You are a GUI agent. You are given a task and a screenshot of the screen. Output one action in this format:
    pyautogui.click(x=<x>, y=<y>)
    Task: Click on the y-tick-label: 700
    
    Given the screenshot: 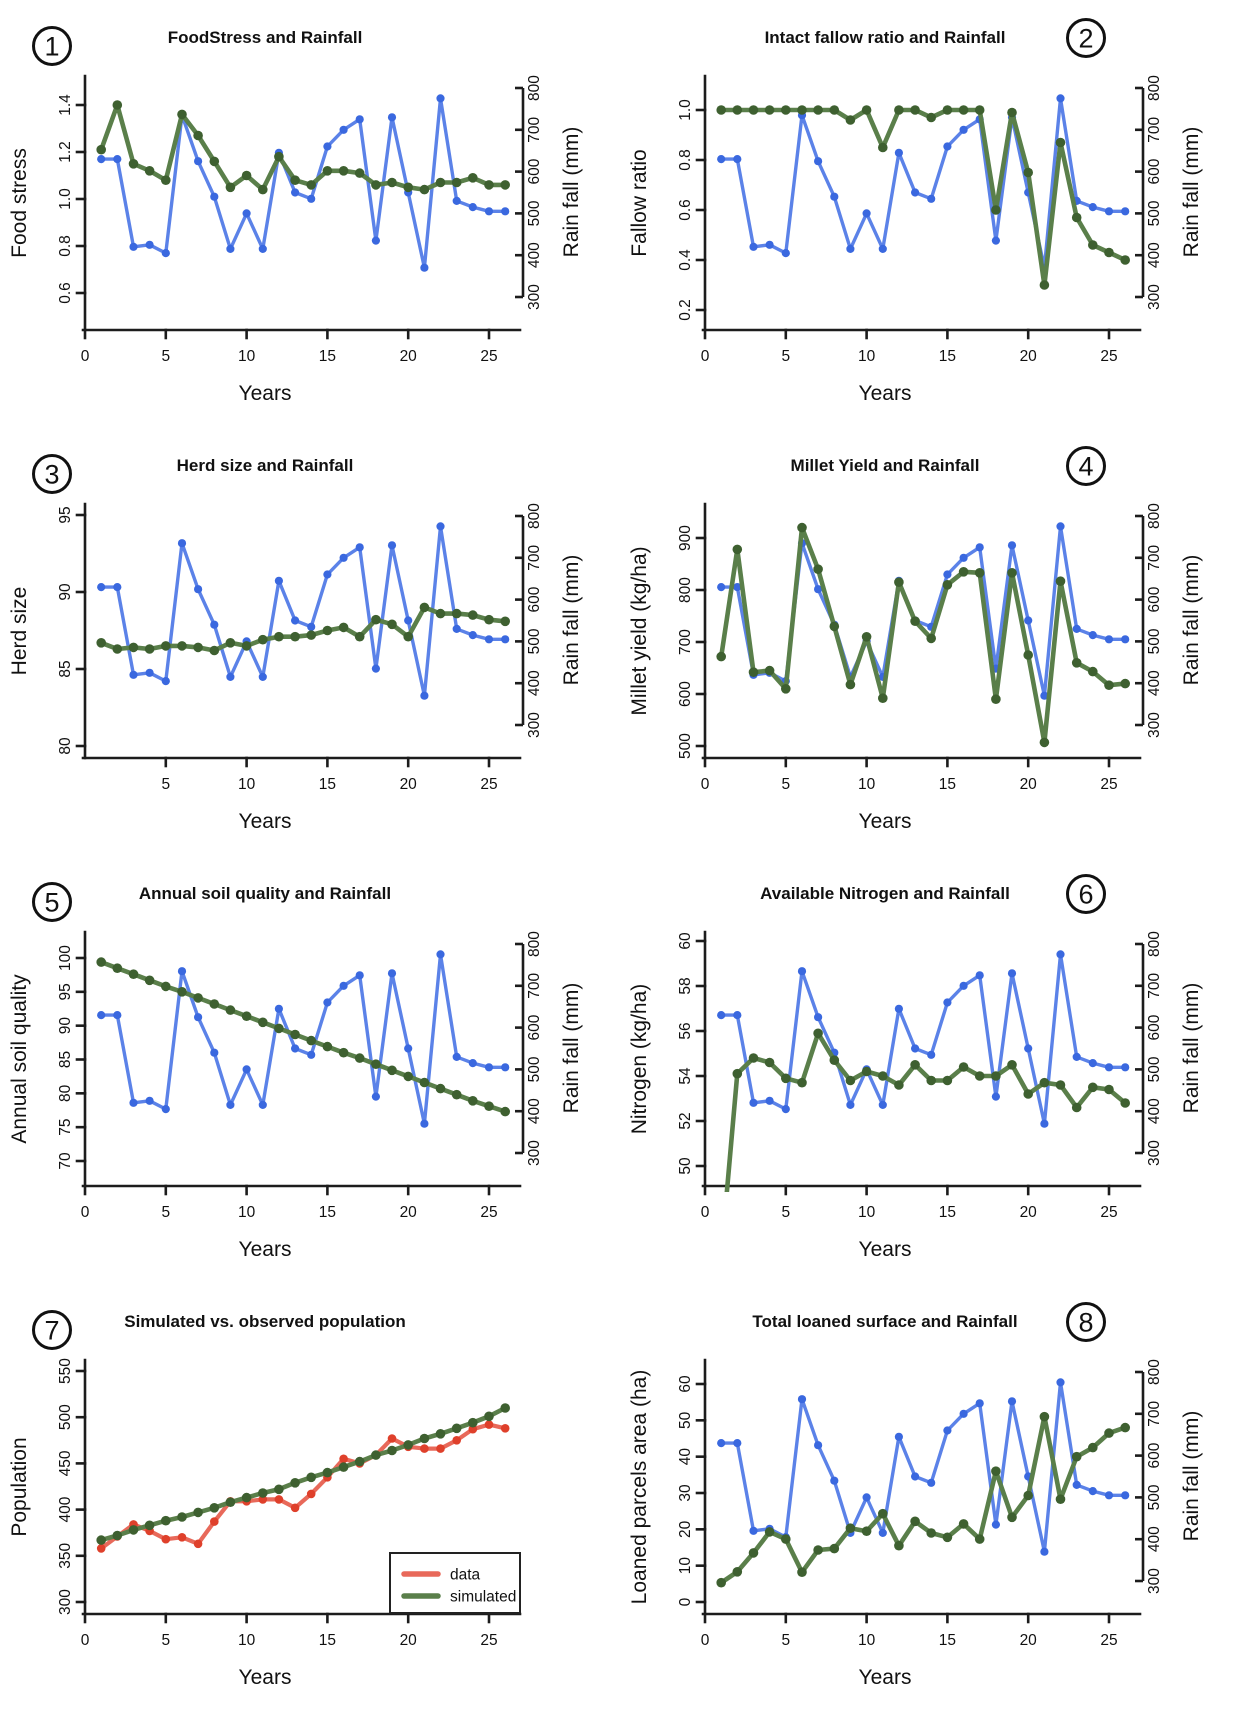 What is the action you would take?
    pyautogui.click(x=685, y=642)
    